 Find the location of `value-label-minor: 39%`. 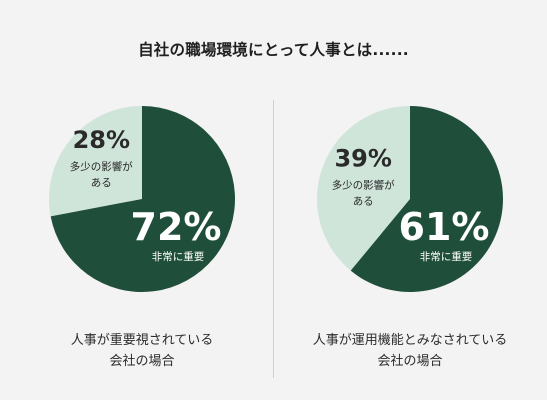

value-label-minor: 39% is located at coordinates (362, 159).